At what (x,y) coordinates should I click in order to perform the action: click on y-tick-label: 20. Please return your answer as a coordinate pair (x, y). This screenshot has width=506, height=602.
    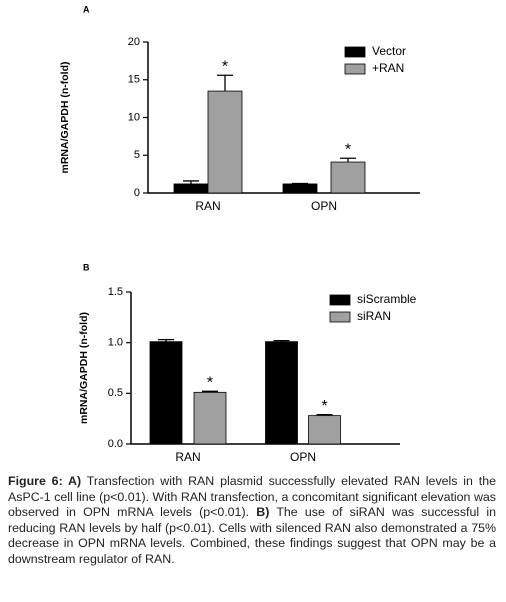
    Looking at the image, I should click on (134, 42).